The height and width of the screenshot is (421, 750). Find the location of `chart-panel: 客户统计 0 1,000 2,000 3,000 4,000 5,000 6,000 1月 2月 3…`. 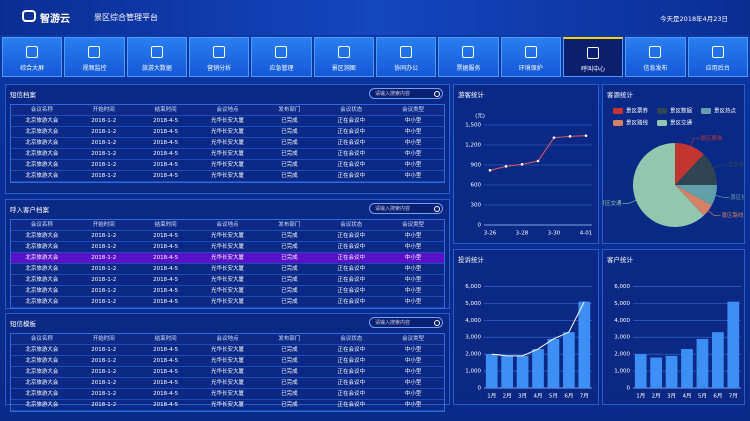

chart-panel: 客户统计 0 1,000 2,000 3,000 4,000 5,000 6,000 1月 2月 3… is located at coordinates (673, 327).